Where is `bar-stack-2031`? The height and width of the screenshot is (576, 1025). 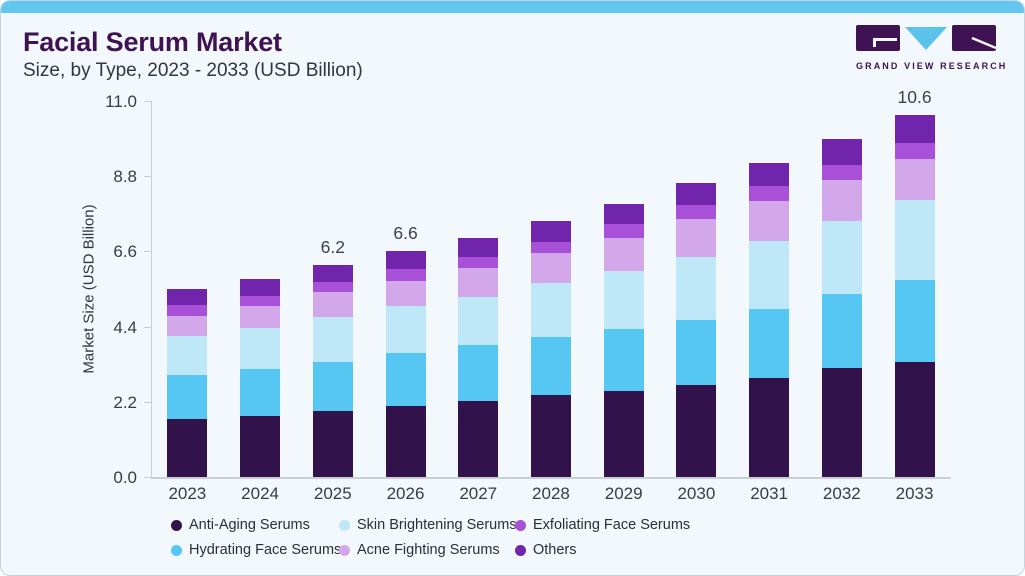
bar-stack-2031 is located at coordinates (769, 319).